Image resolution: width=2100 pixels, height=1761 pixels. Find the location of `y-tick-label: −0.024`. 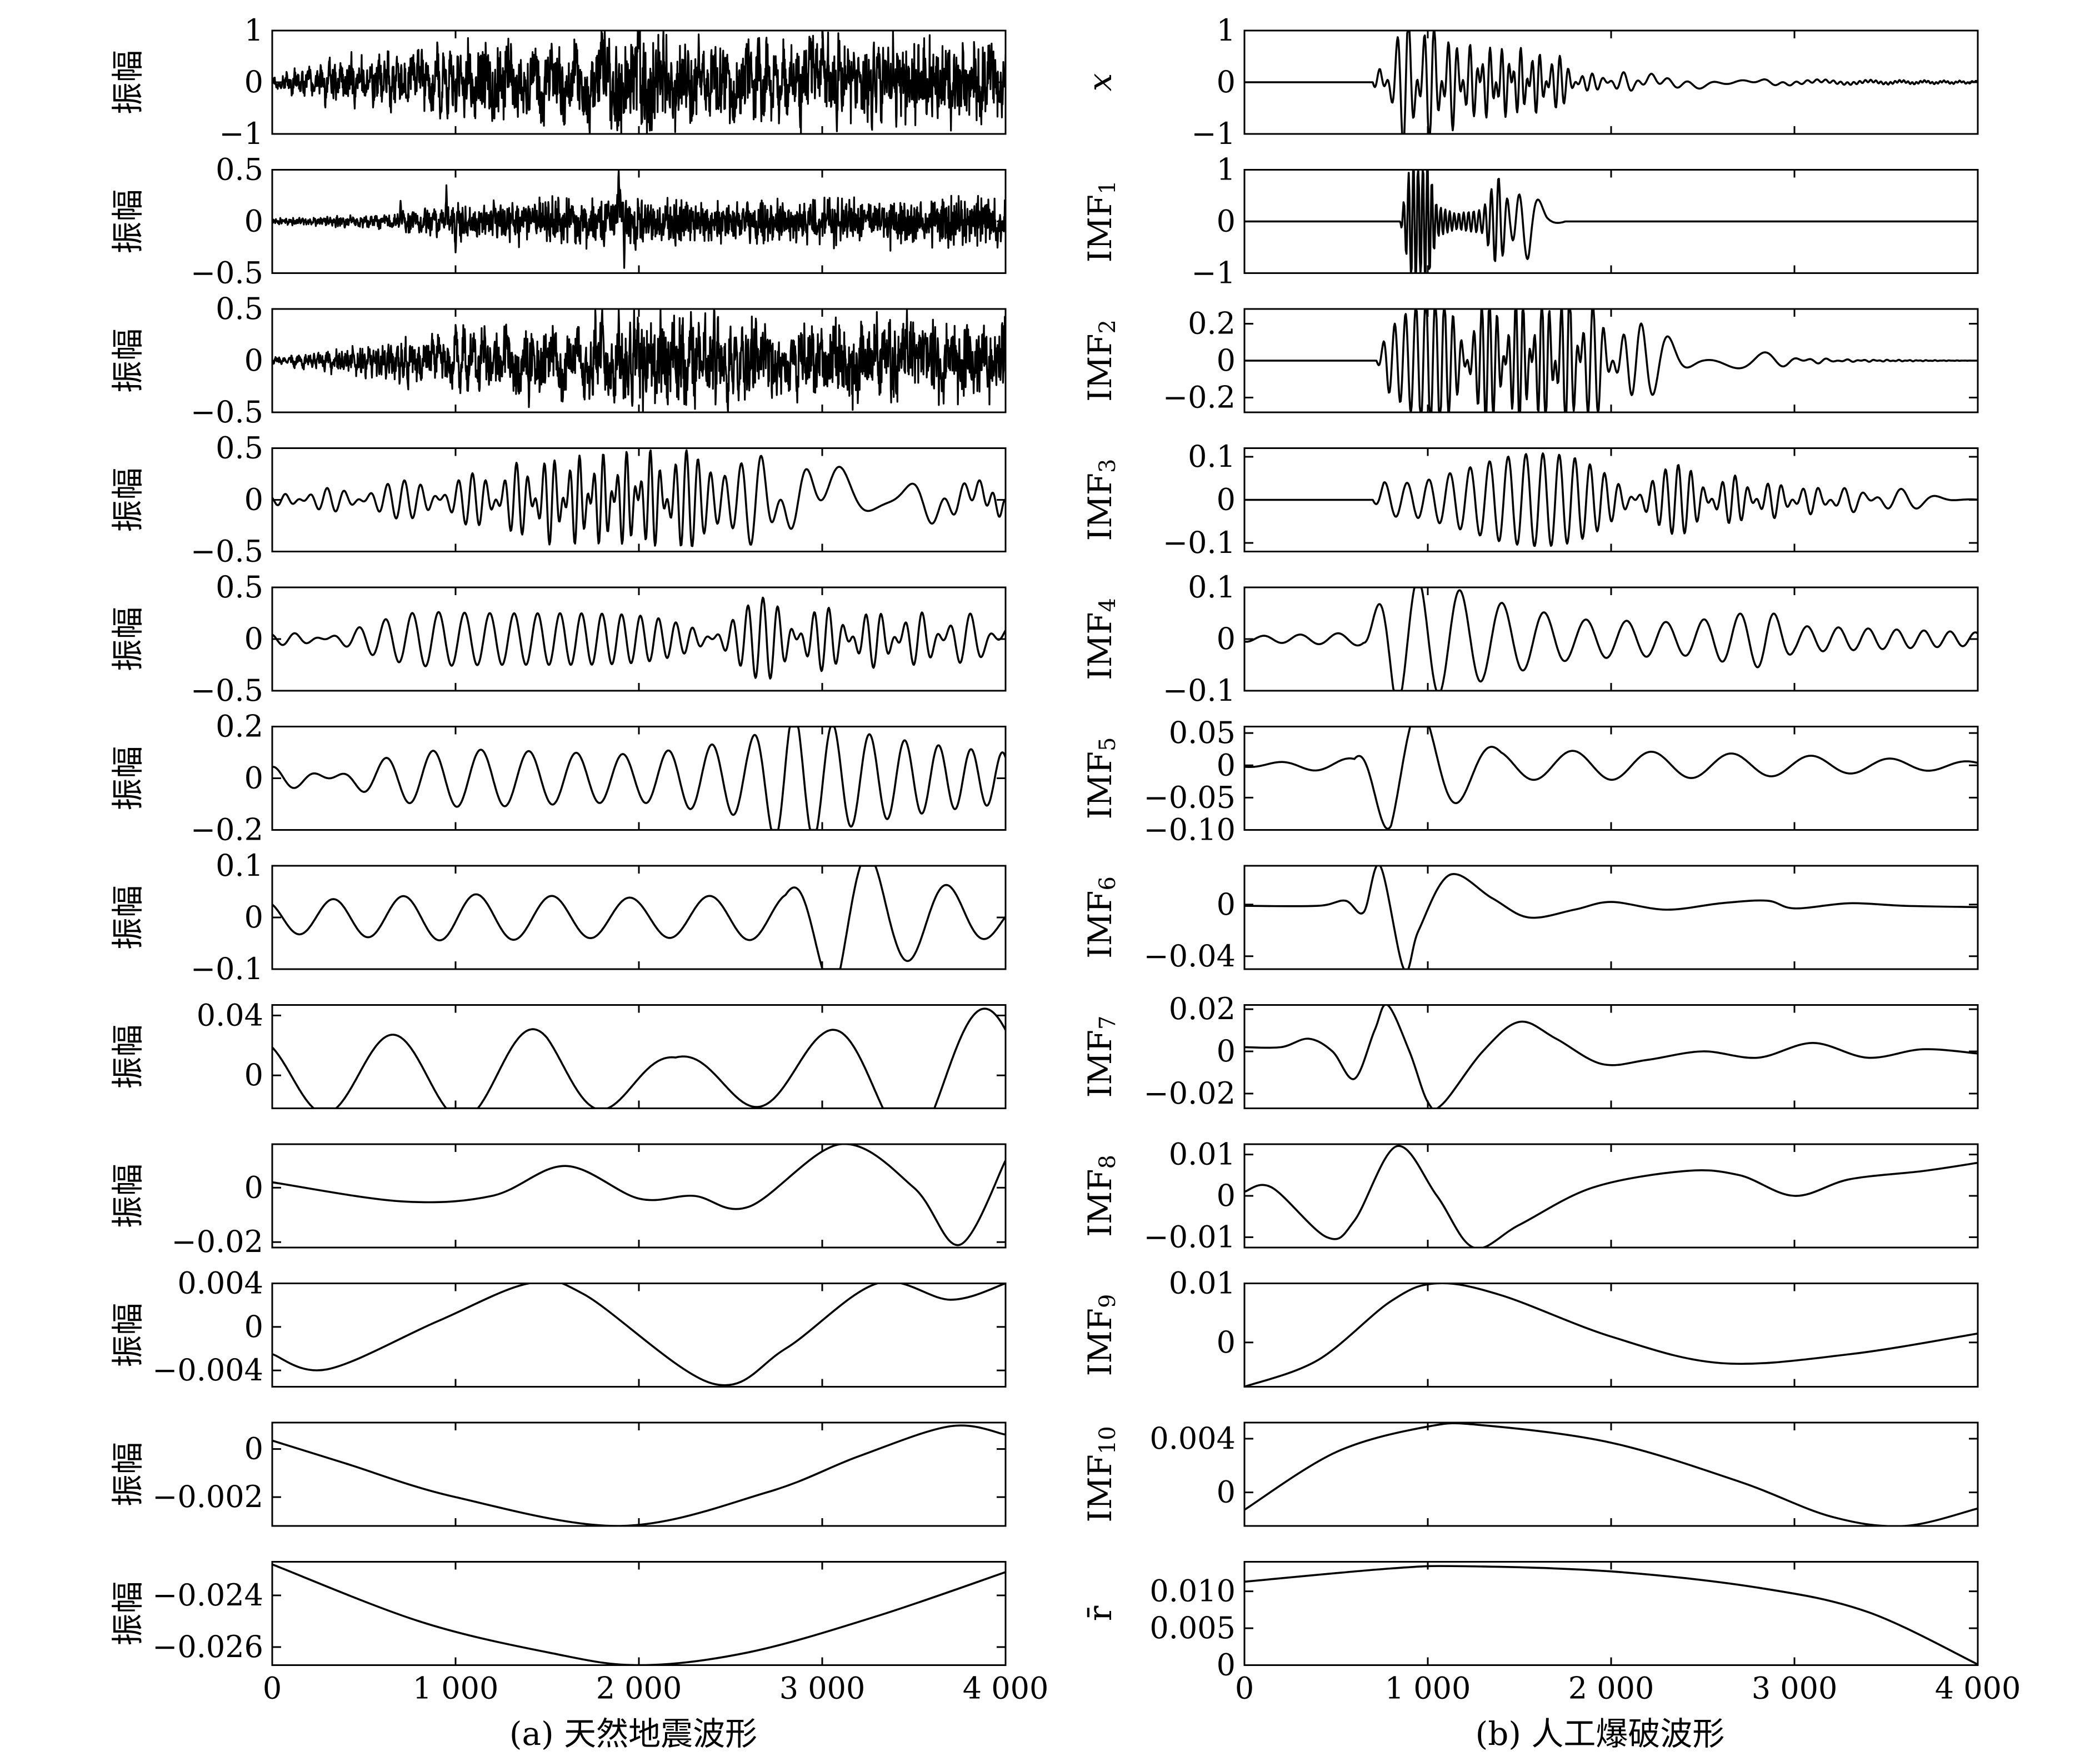

y-tick-label: −0.024 is located at coordinates (207, 1595).